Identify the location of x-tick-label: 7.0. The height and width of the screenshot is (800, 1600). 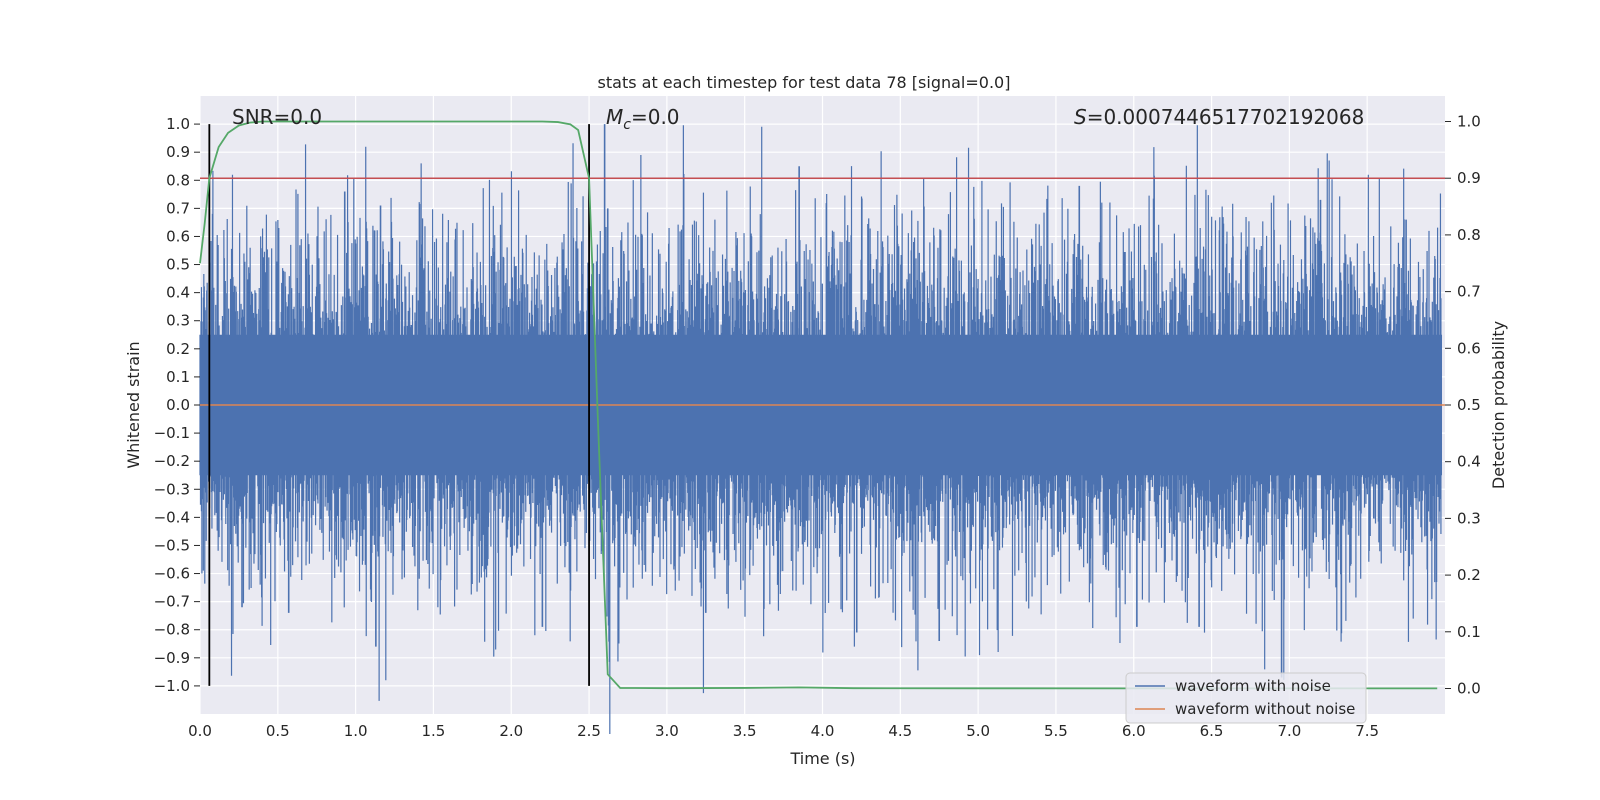
(1289, 731).